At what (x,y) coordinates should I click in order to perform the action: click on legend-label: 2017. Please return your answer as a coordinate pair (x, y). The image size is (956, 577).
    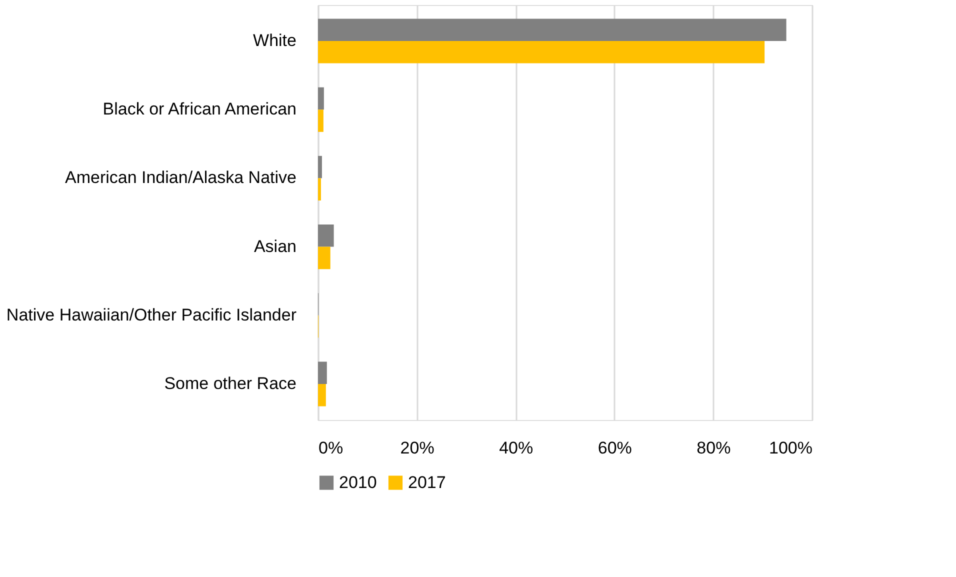
    Looking at the image, I should click on (427, 482).